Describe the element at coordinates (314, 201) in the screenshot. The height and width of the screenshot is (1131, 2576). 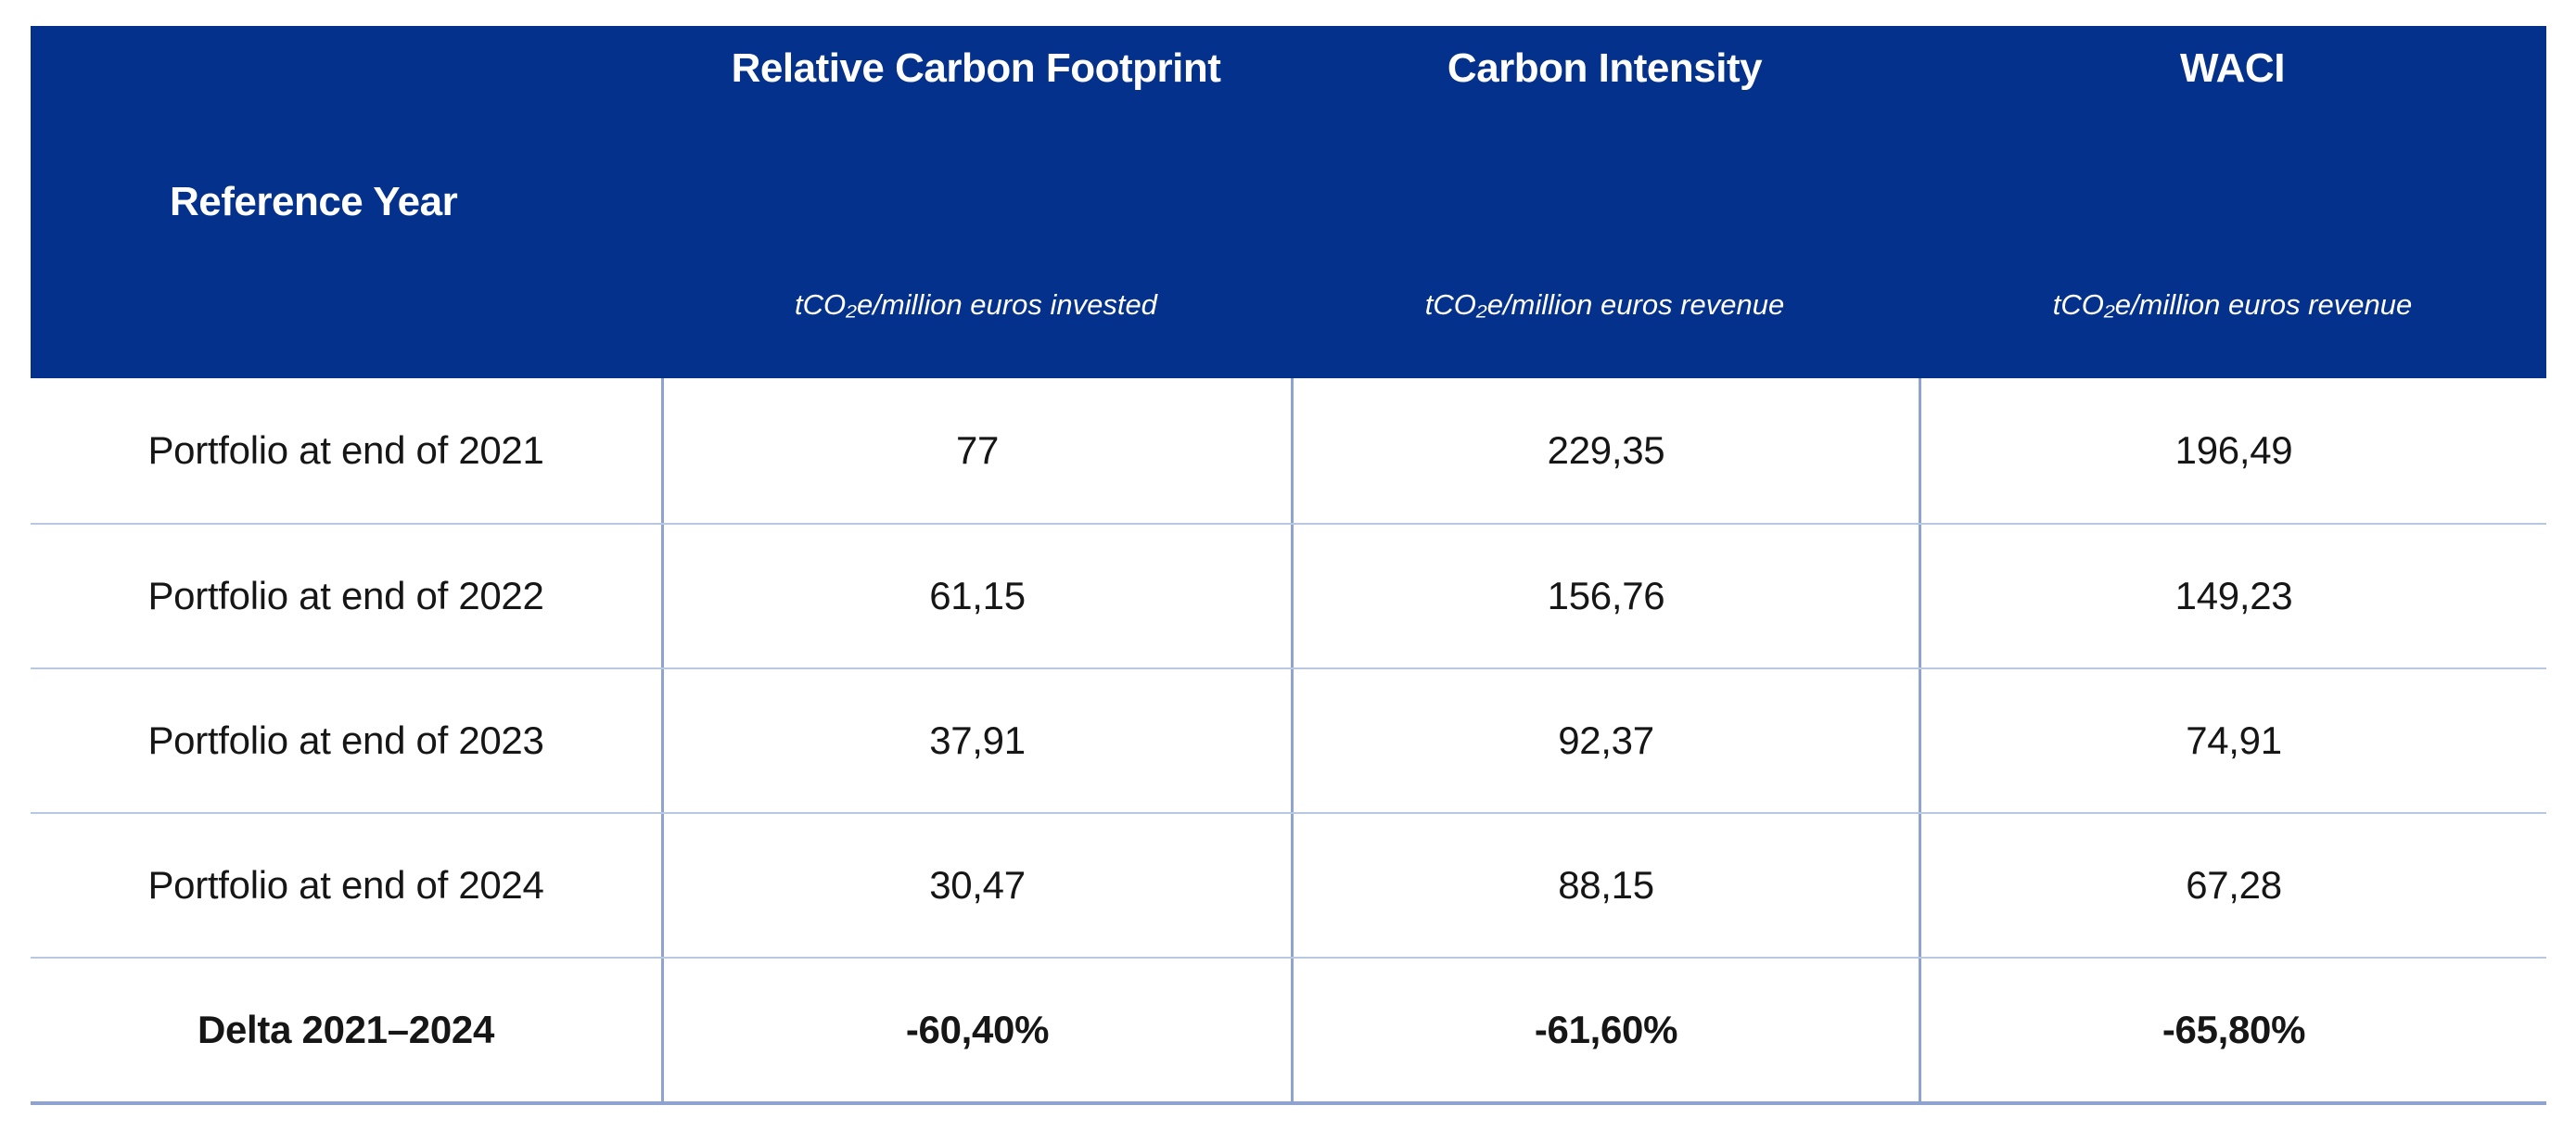
I see `reference-year-label: Reference Year` at that location.